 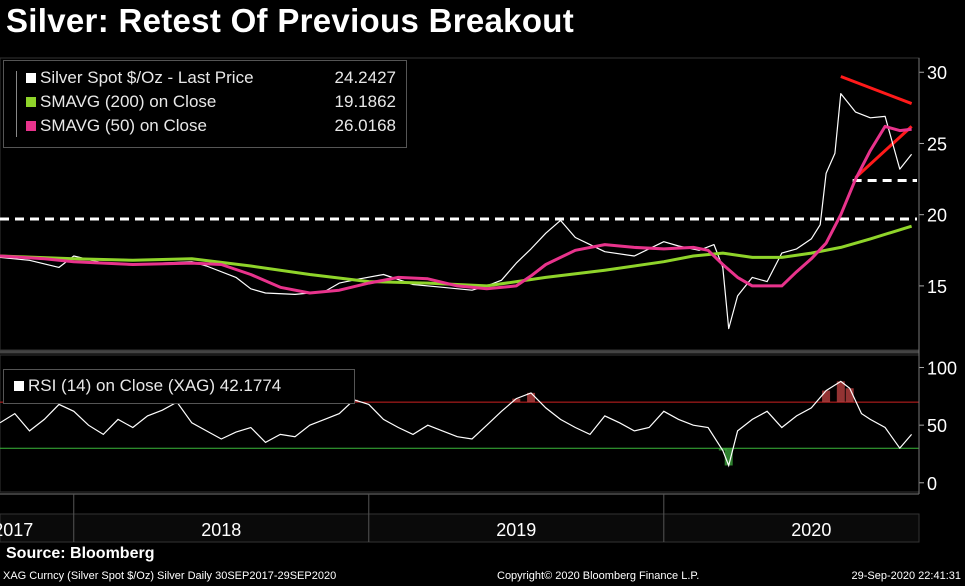 I want to click on footer-timestamp: 29-Sep-2020 22:41:31, so click(x=906, y=576).